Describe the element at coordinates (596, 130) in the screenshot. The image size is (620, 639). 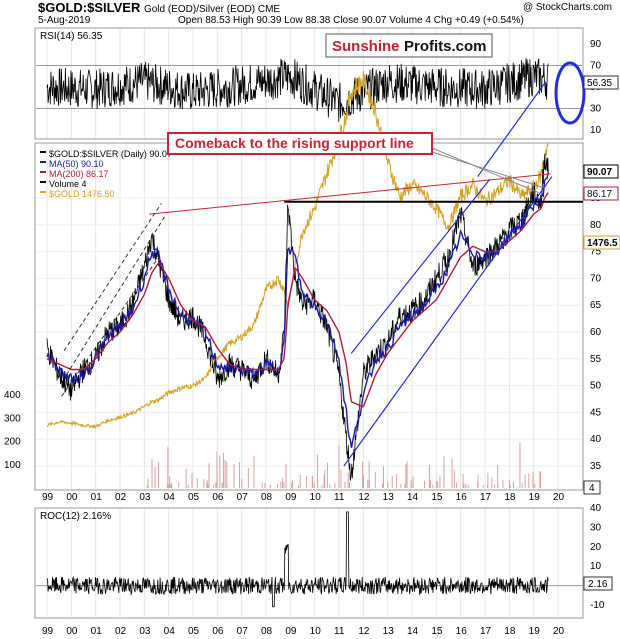
I see `rsi-tick-label: 10` at that location.